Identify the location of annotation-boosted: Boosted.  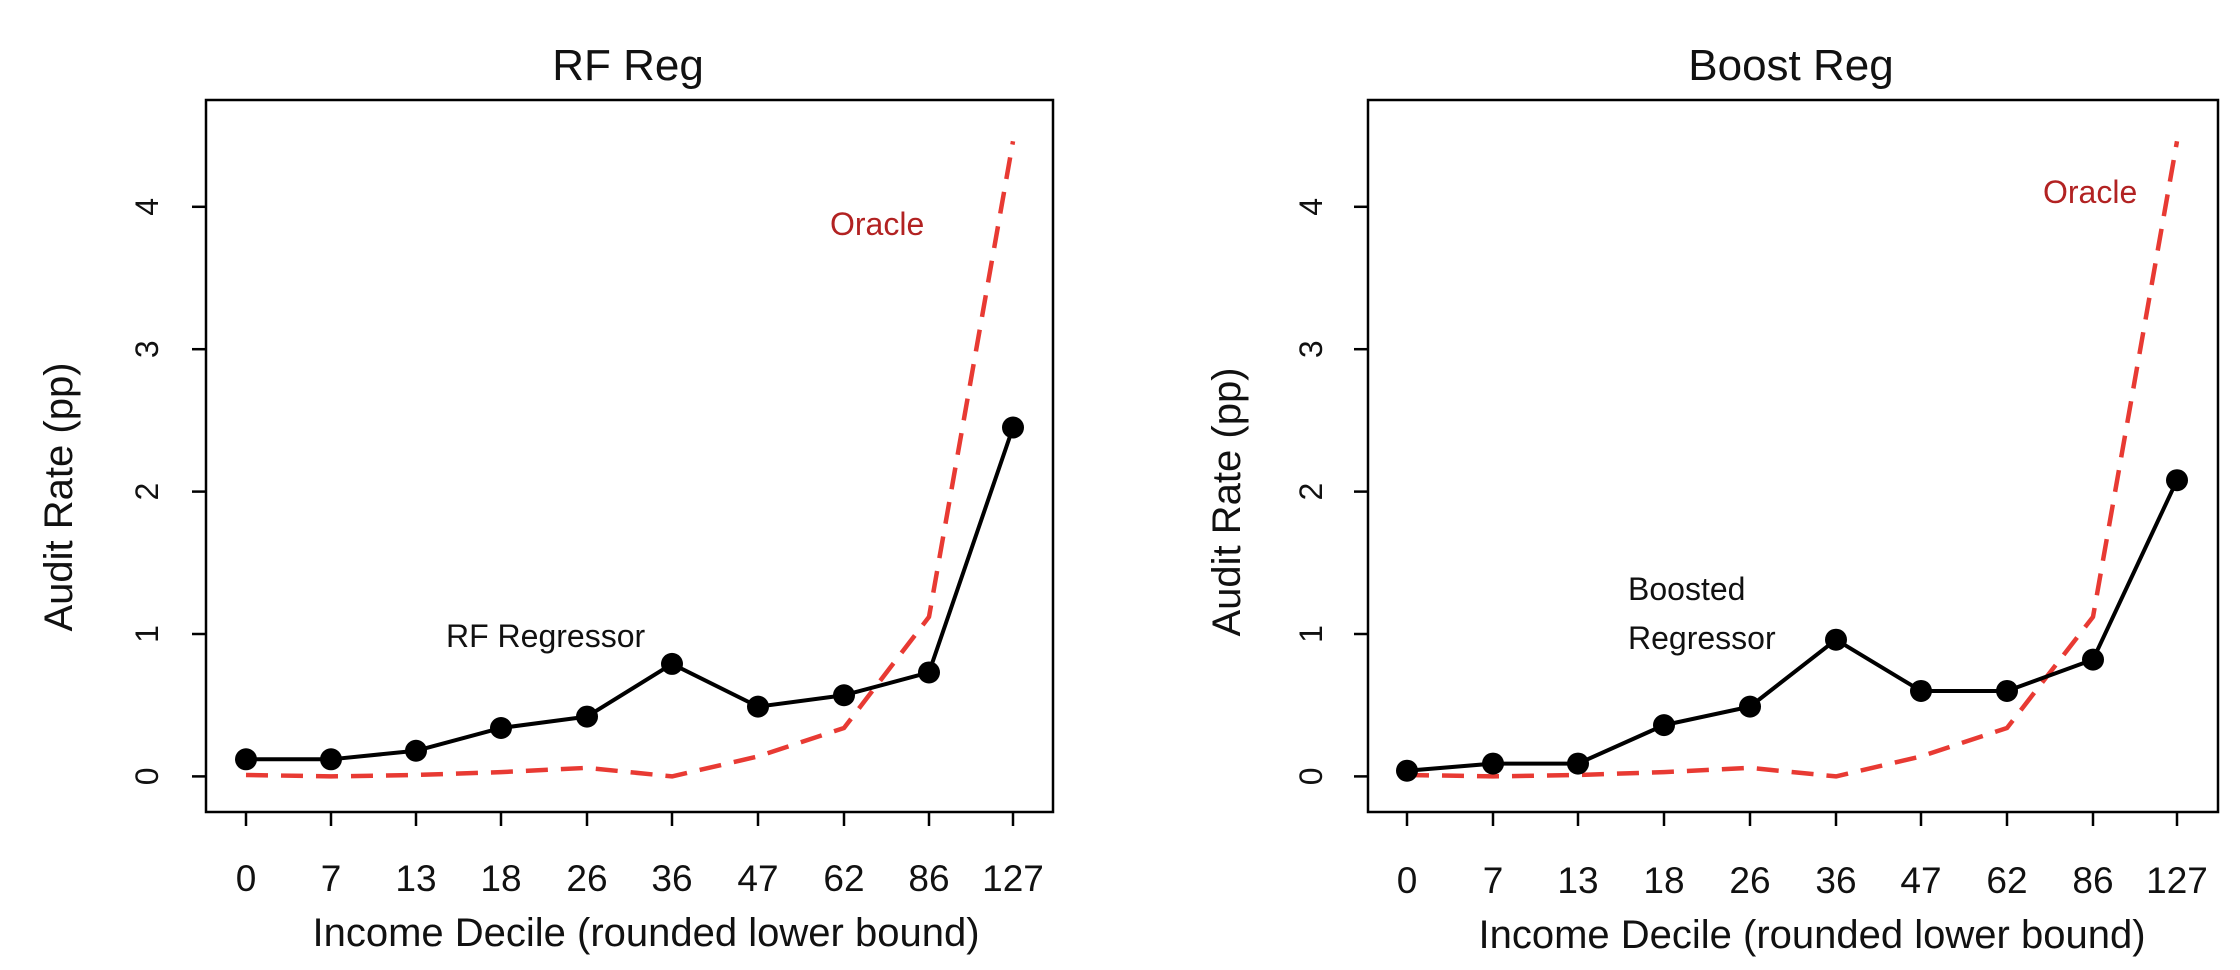
(1686, 589).